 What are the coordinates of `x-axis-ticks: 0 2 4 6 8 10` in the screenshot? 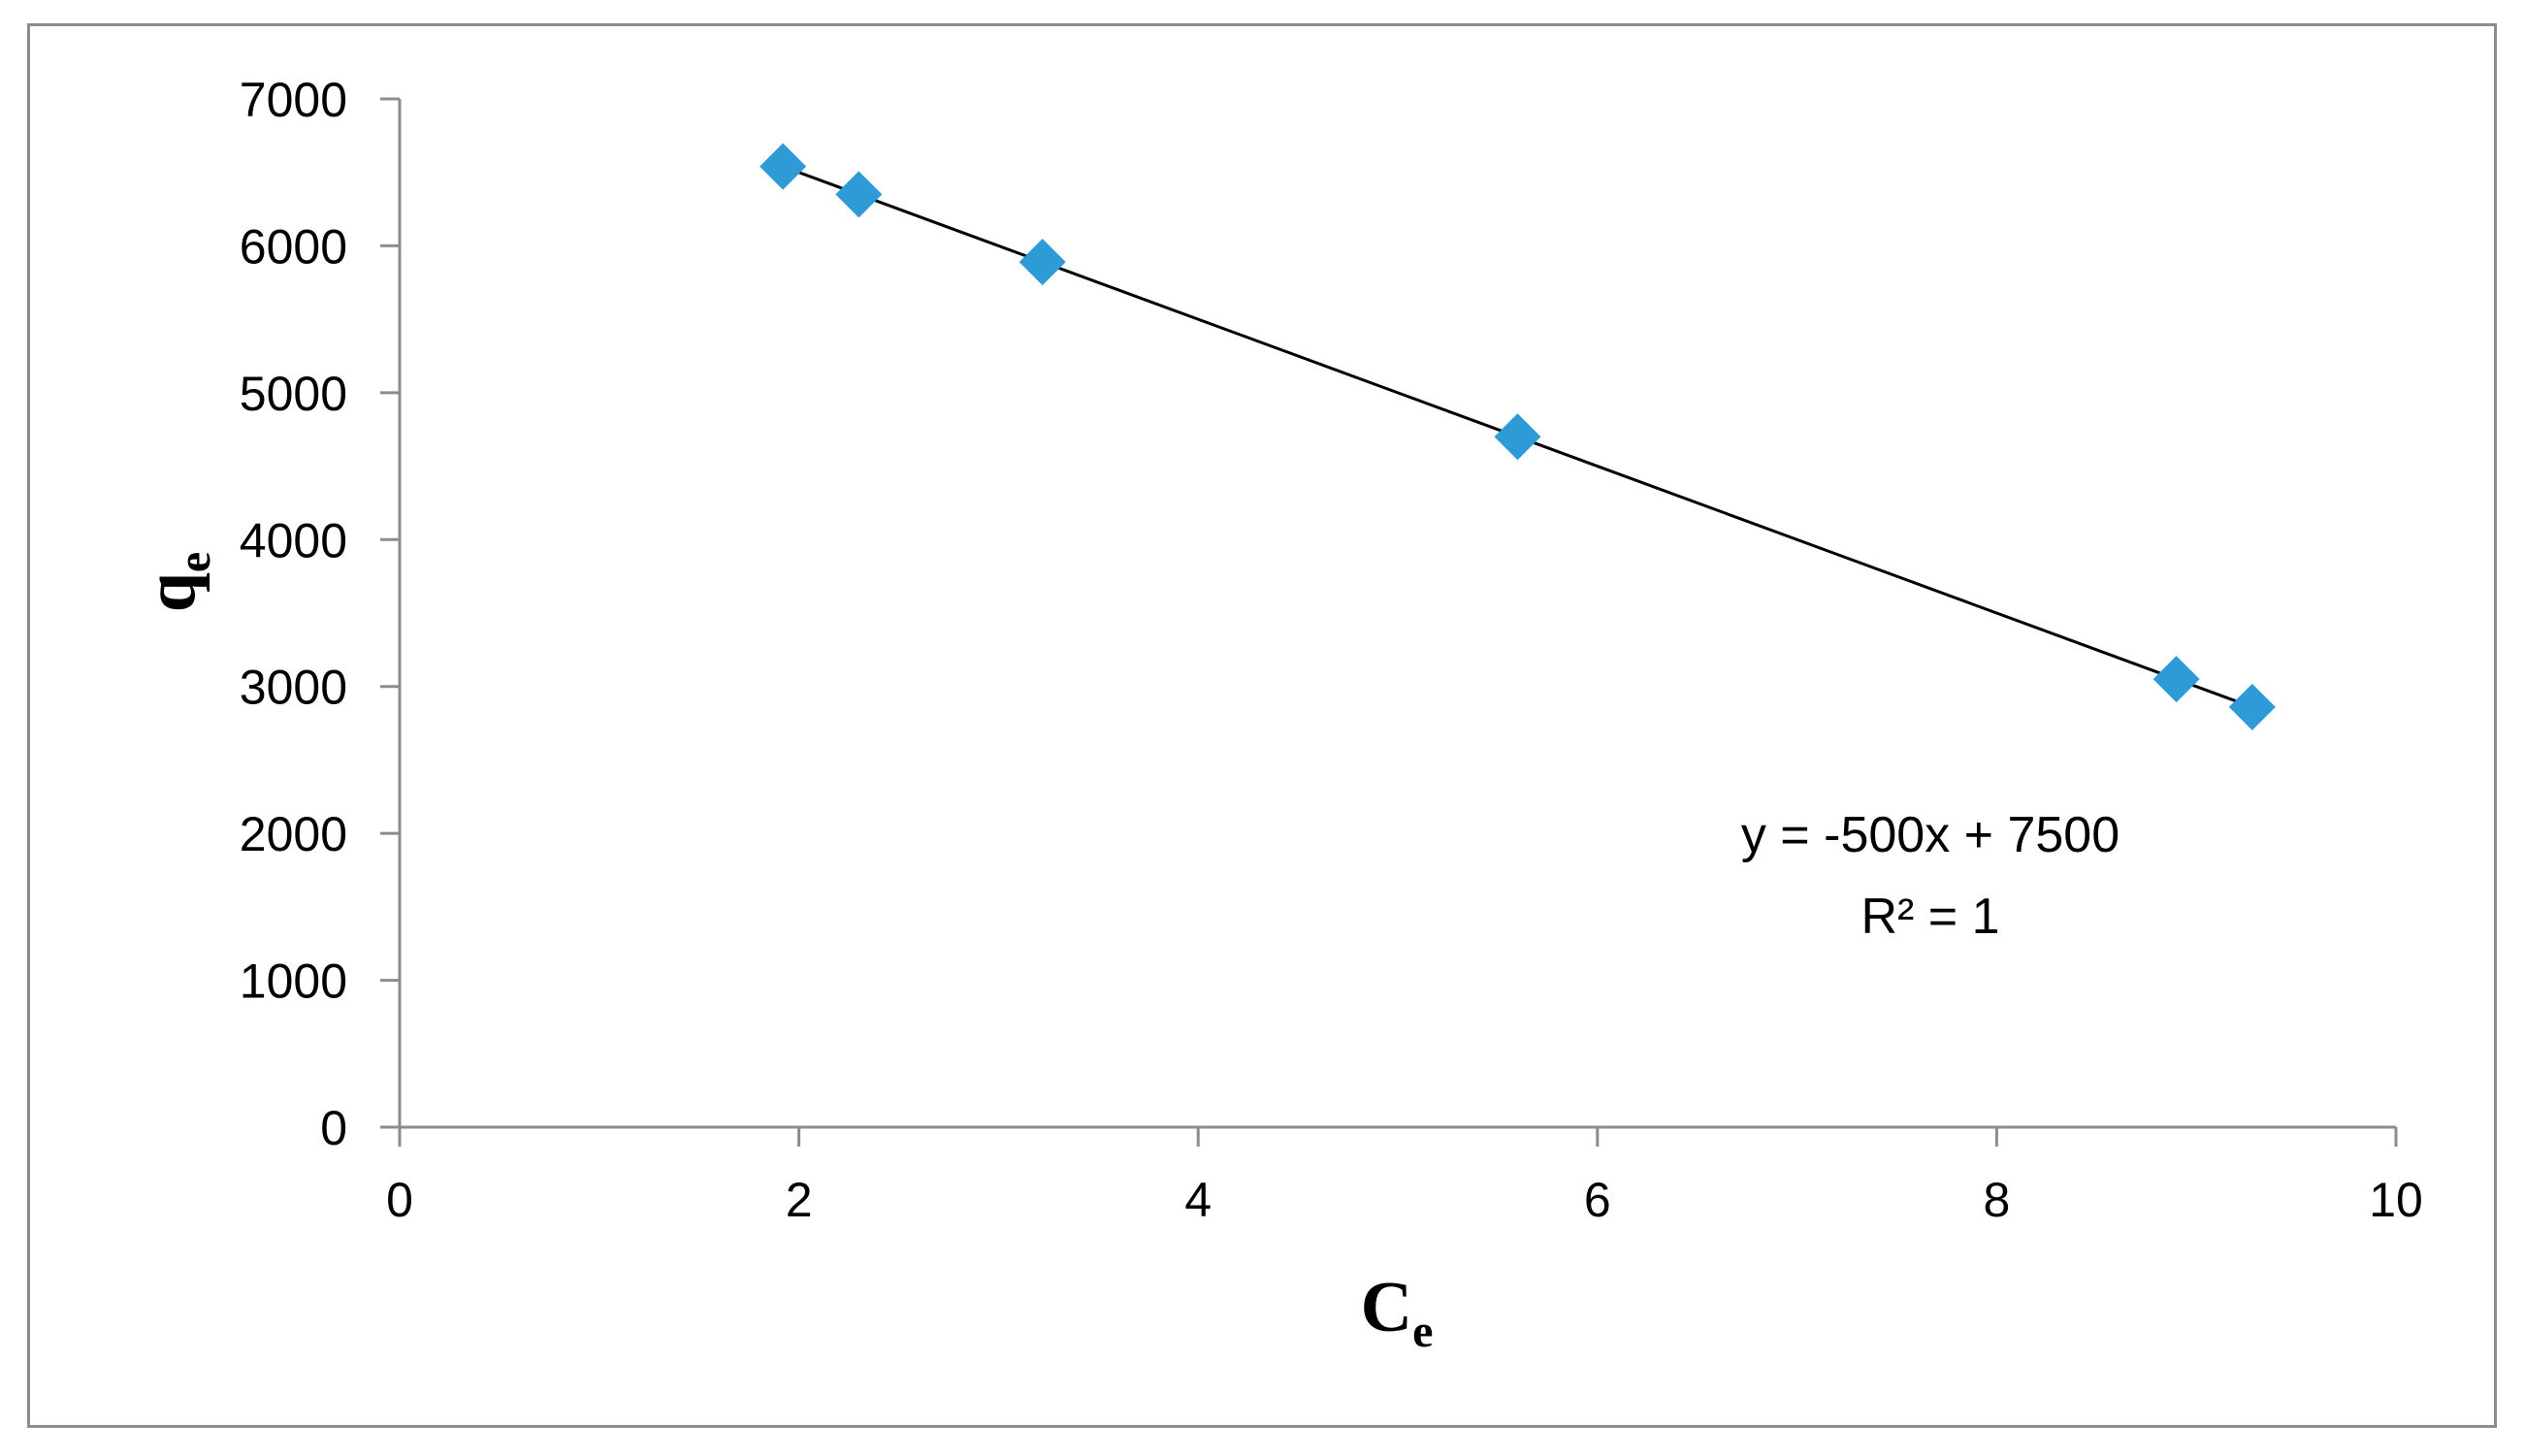 It's located at (1404, 1177).